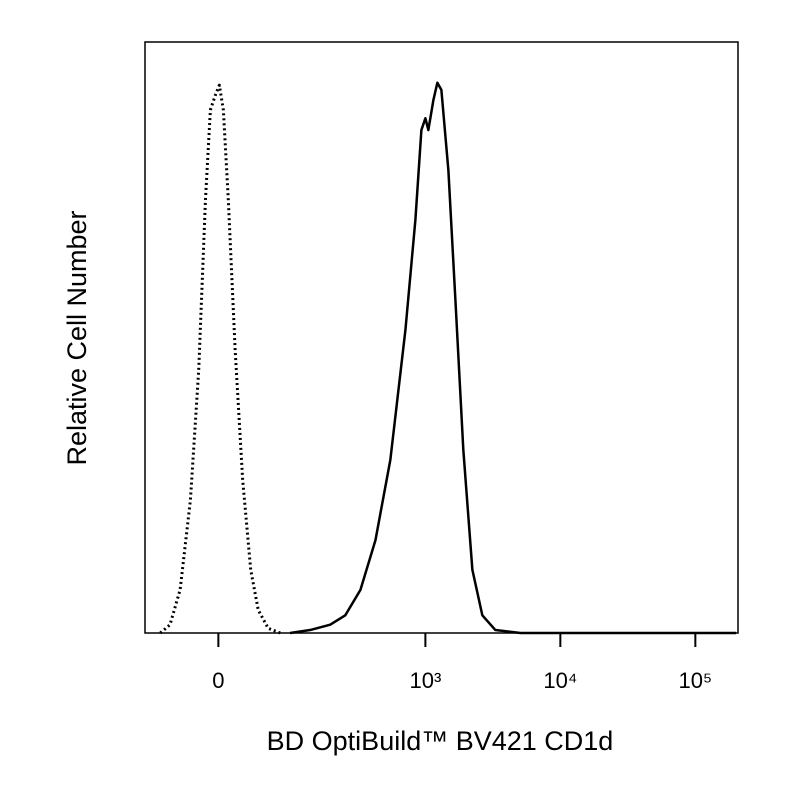 Image resolution: width=800 pixels, height=805 pixels. Describe the element at coordinates (440, 741) in the screenshot. I see `x-axis-label: BD OptiBuild™ BV421 CD1d` at that location.